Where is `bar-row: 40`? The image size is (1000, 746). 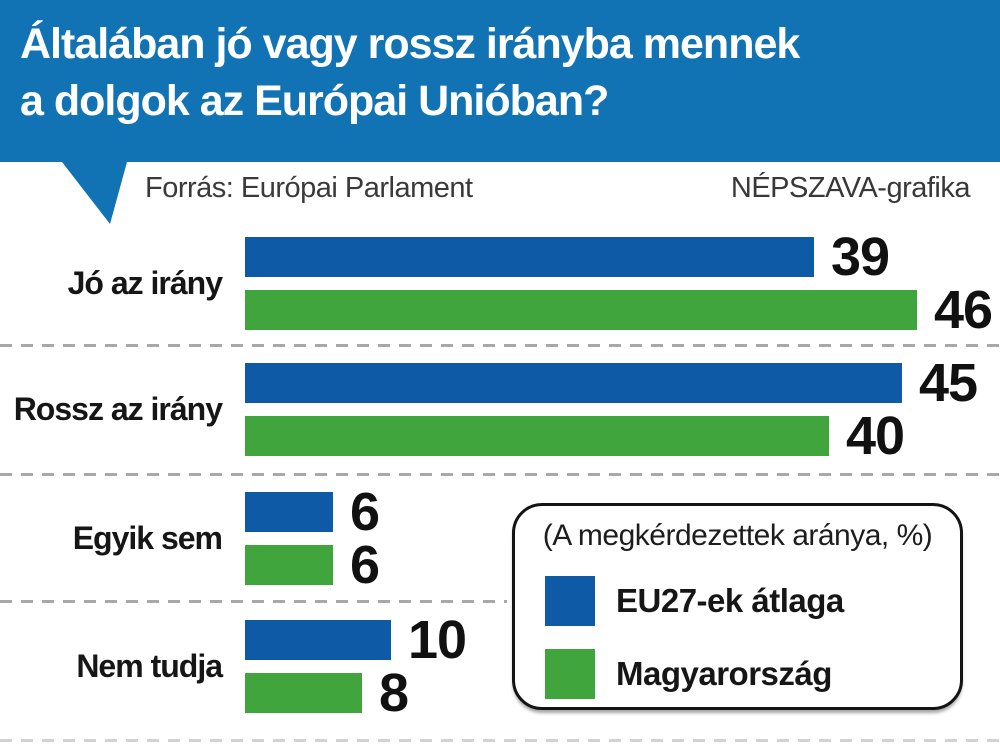 bar-row: 40 is located at coordinates (575, 436).